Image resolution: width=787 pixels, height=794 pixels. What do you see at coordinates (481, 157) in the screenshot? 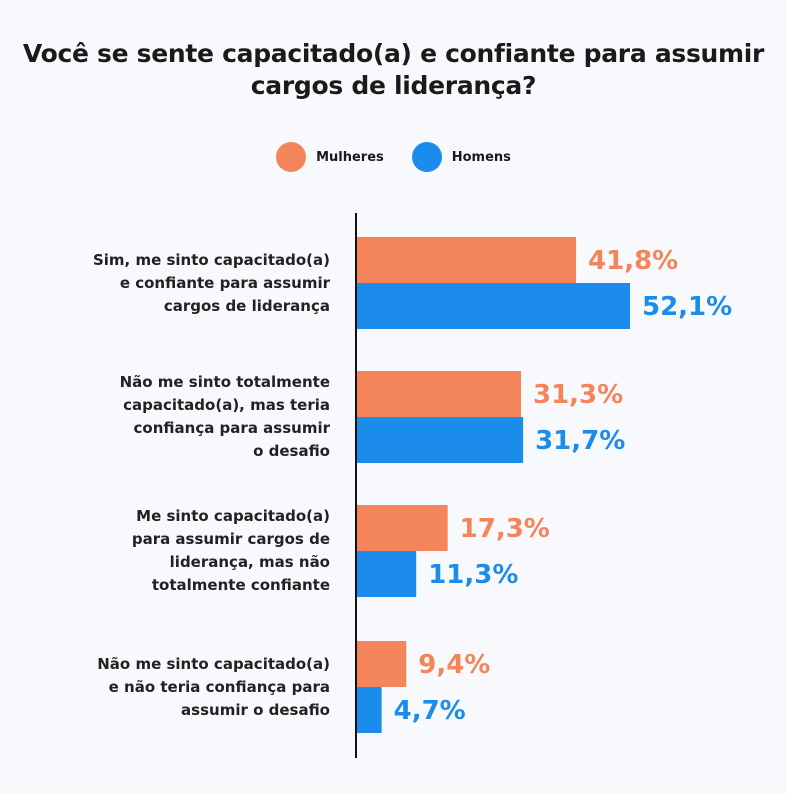
I see `legend-label-homens: Homens` at bounding box center [481, 157].